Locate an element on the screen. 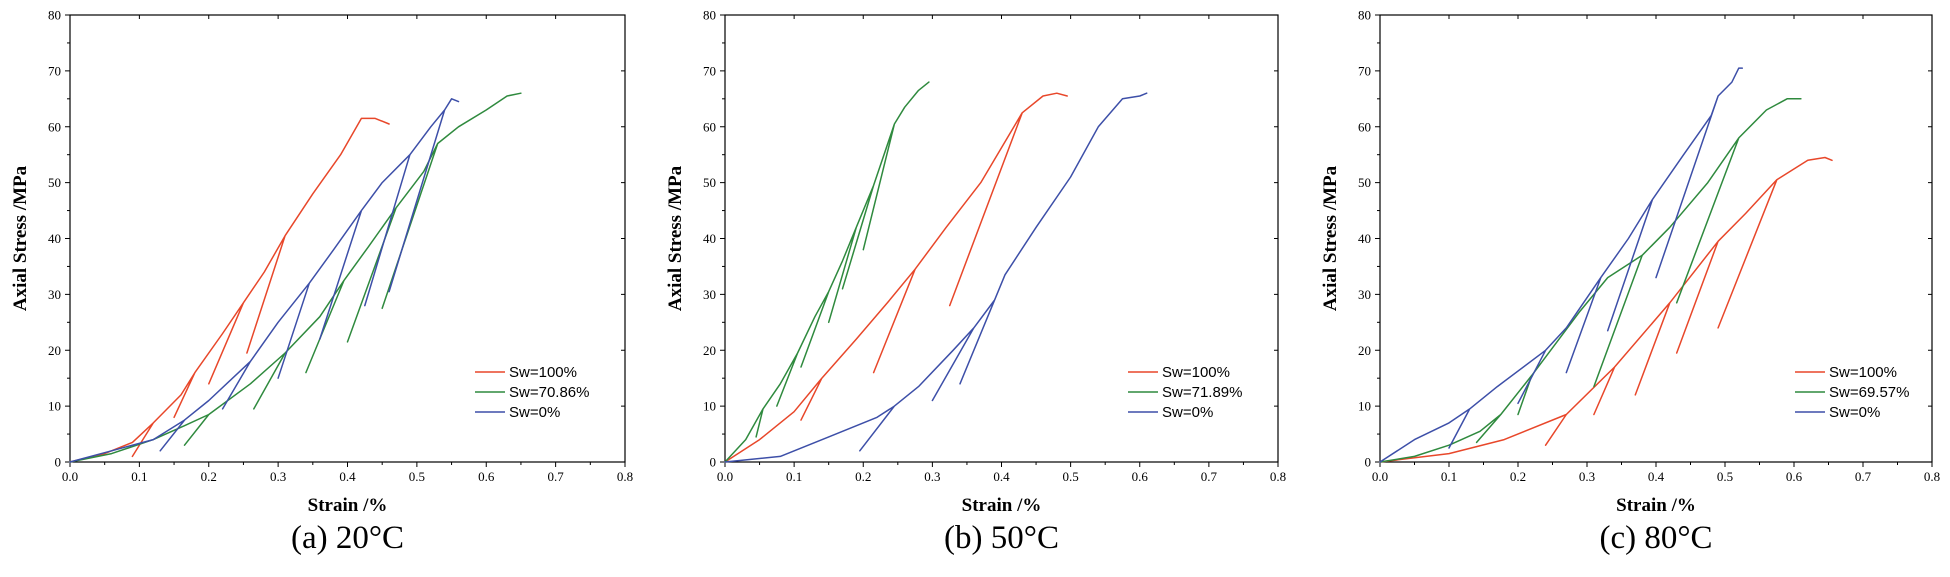  panel-caption: (c) 80°C is located at coordinates (1655, 538).